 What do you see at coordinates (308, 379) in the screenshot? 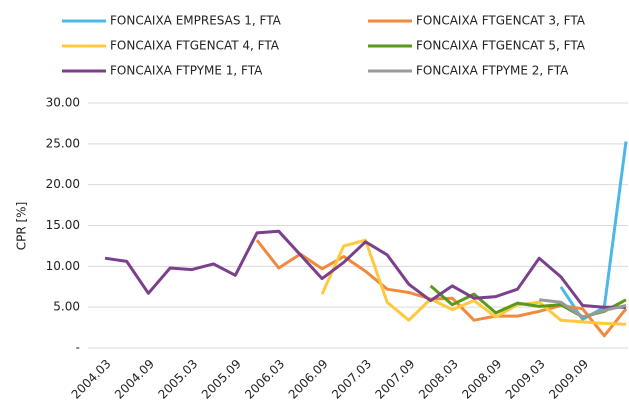
I see `x-tick-label: 2006.09` at bounding box center [308, 379].